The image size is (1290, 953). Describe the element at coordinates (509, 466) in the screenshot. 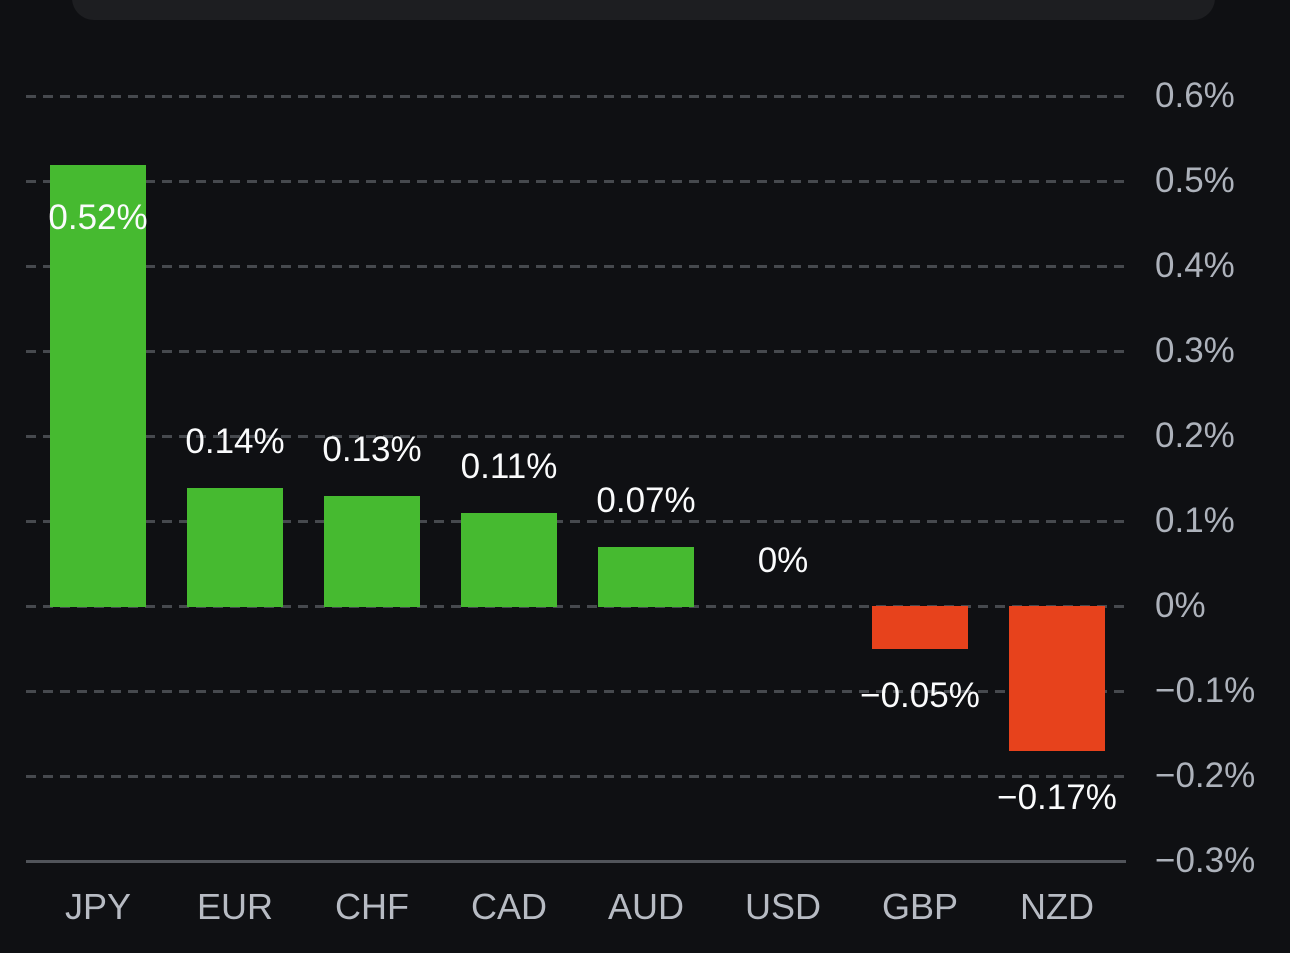

I see `value-label-CAD: 0.11%` at that location.